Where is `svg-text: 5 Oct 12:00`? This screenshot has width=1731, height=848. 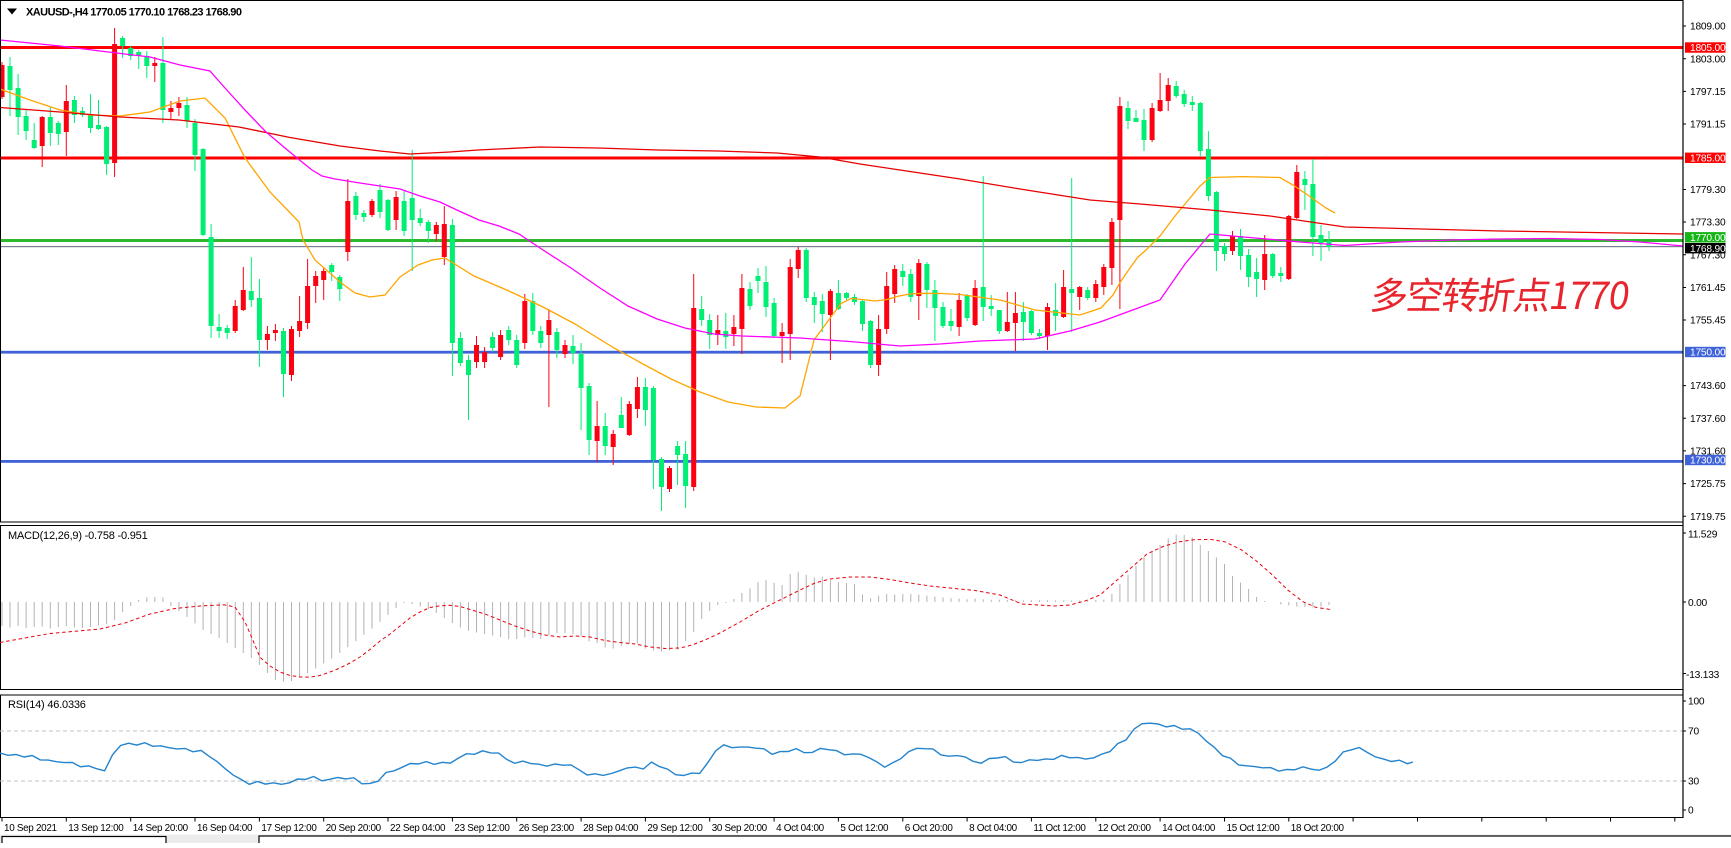 svg-text: 5 Oct 12:00 is located at coordinates (864, 828).